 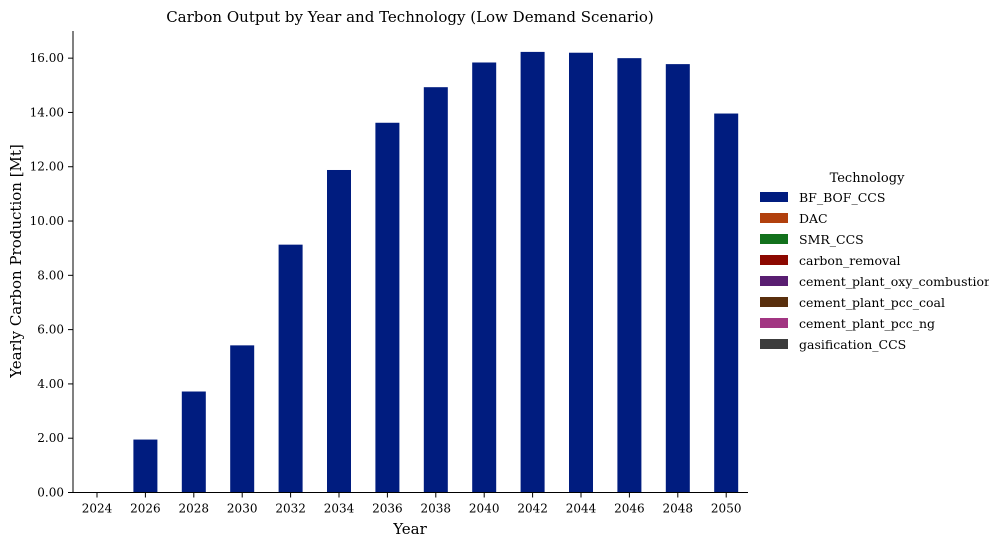 What do you see at coordinates (50, 493) in the screenshot?
I see `y-tick-label: 0.00` at bounding box center [50, 493].